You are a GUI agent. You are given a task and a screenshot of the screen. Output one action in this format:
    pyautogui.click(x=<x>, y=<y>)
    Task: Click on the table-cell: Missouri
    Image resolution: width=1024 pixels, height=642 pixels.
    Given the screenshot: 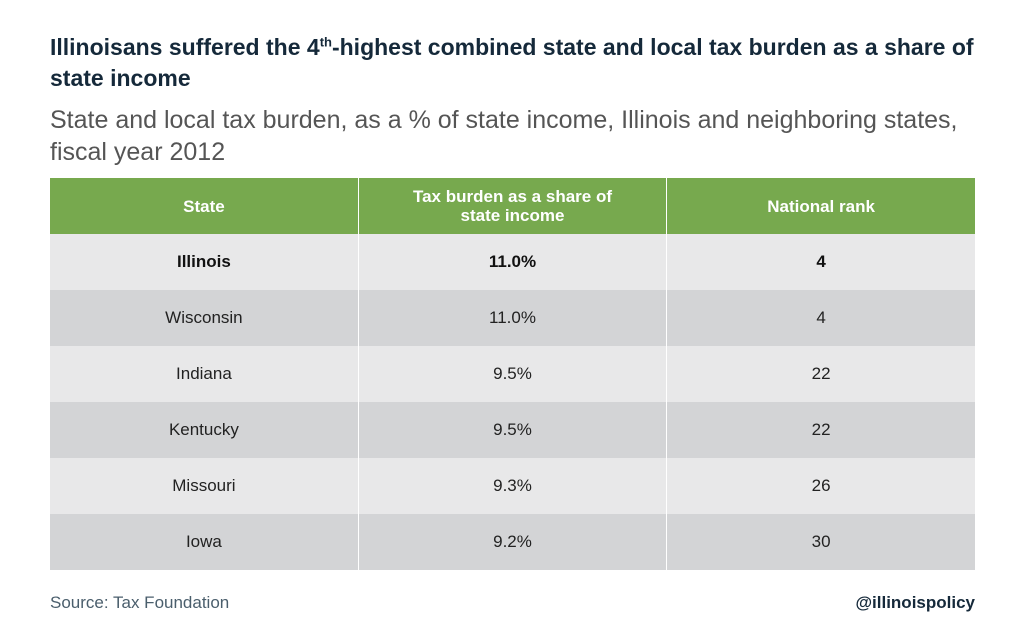 What is the action you would take?
    pyautogui.click(x=204, y=486)
    